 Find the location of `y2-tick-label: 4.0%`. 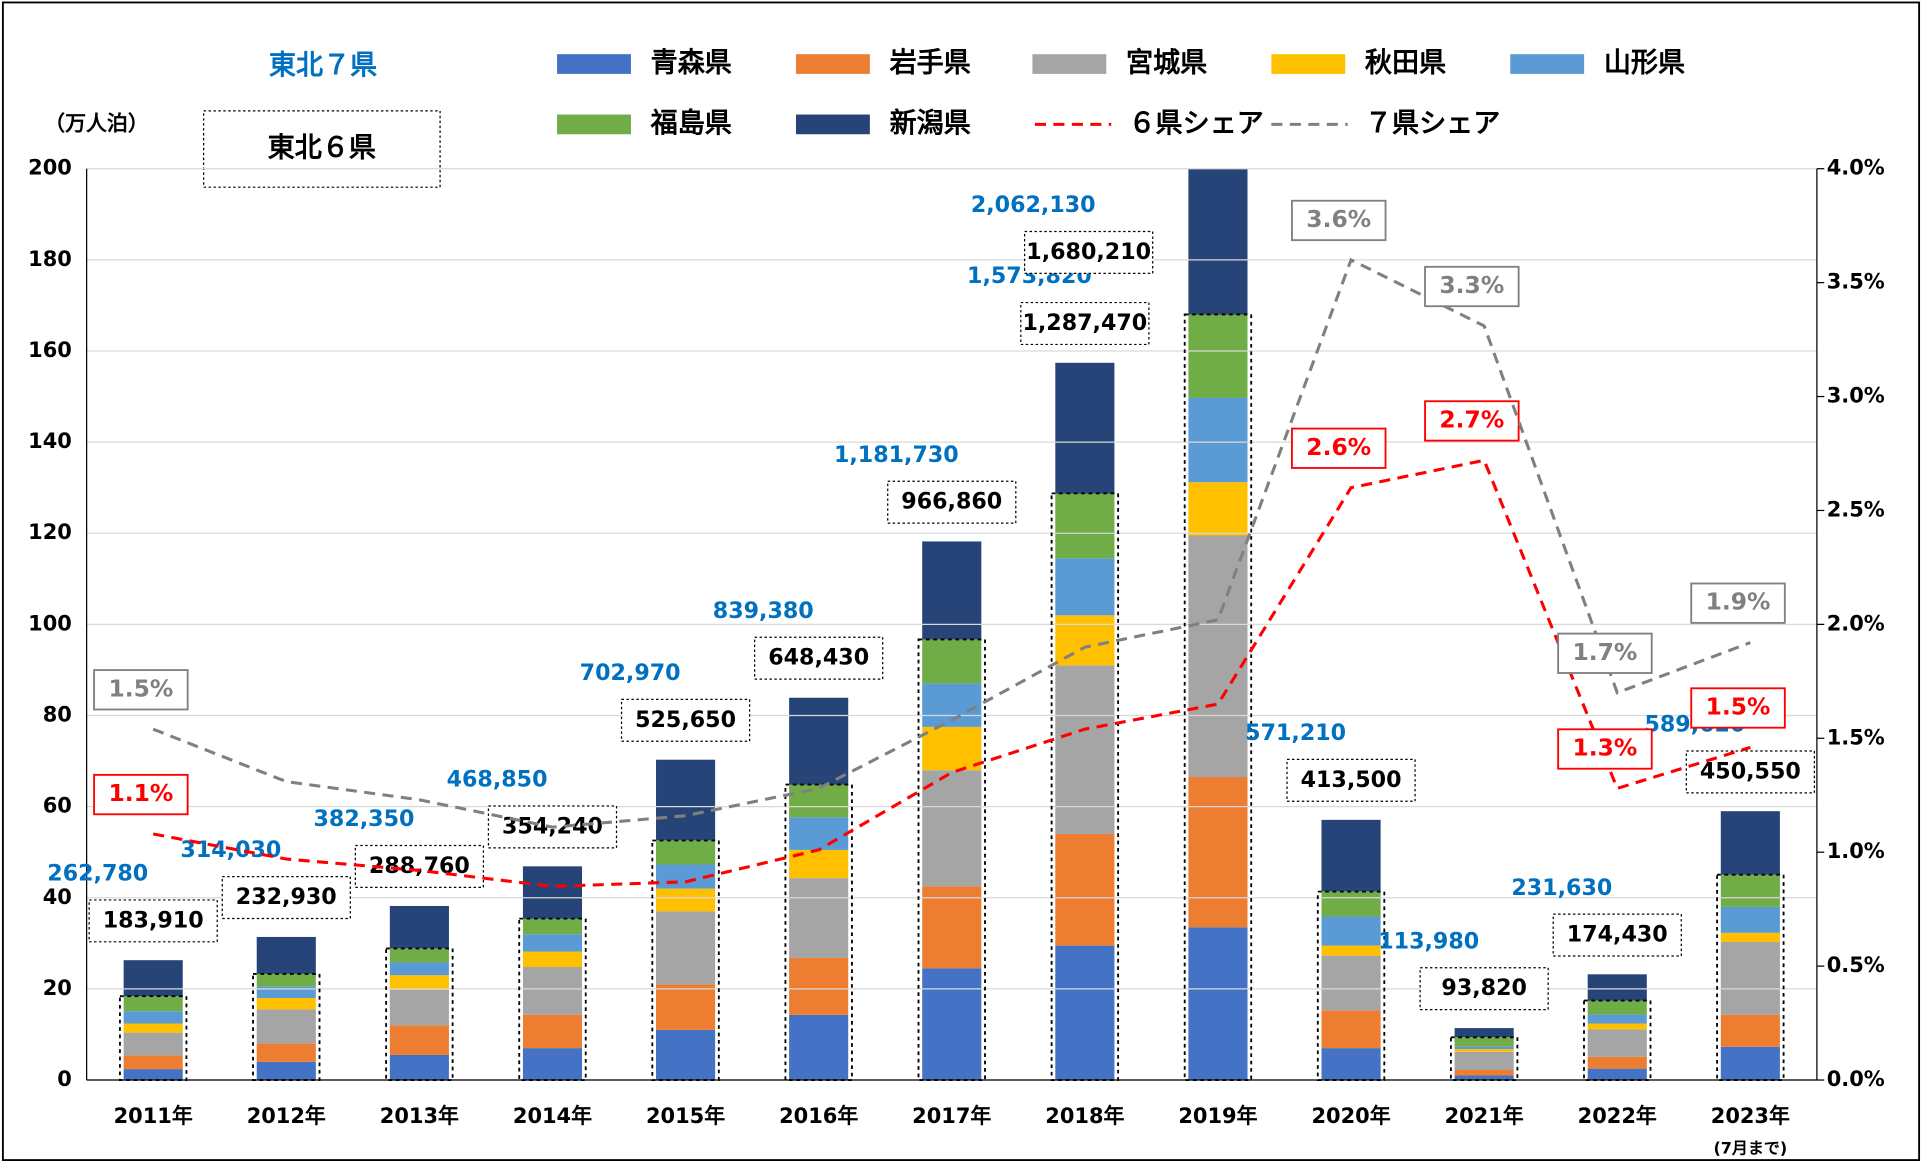

y2-tick-label: 4.0% is located at coordinates (1856, 168).